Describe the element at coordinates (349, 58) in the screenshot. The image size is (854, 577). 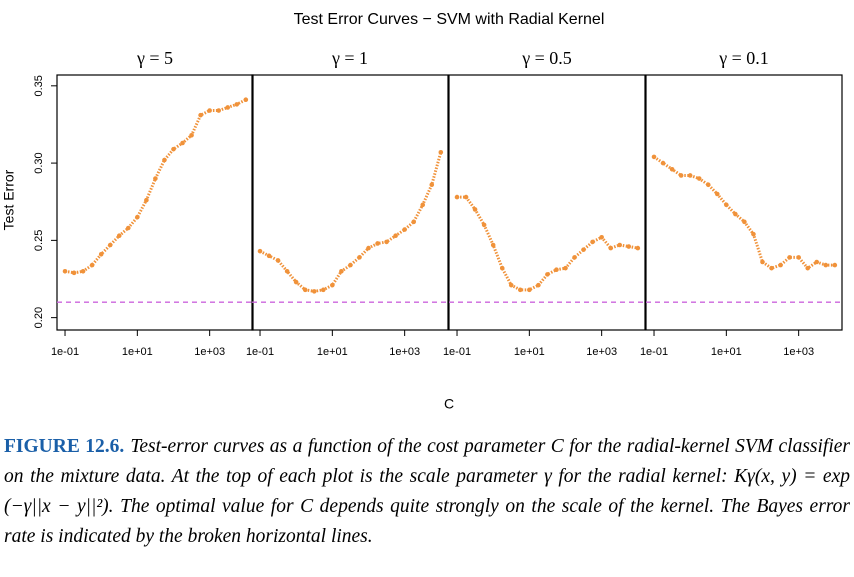
I see `panel-title: γ = 1` at that location.